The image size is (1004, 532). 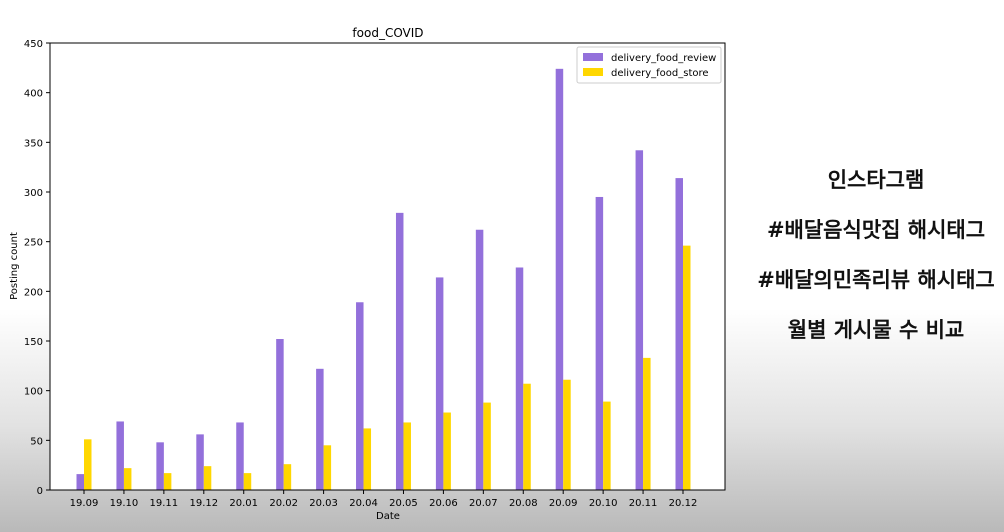 I want to click on x-tick-label: 19.11, so click(x=164, y=503).